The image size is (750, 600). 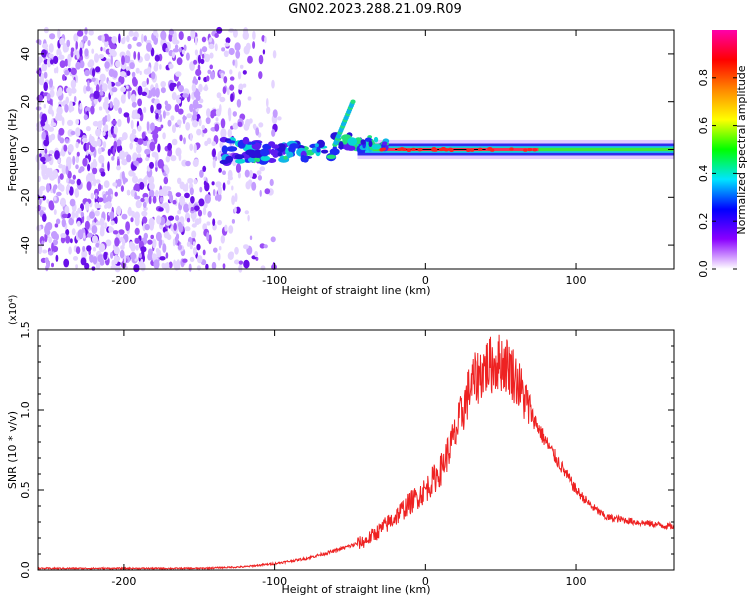 What do you see at coordinates (724, 149) in the screenshot?
I see `colorbar-gradient` at bounding box center [724, 149].